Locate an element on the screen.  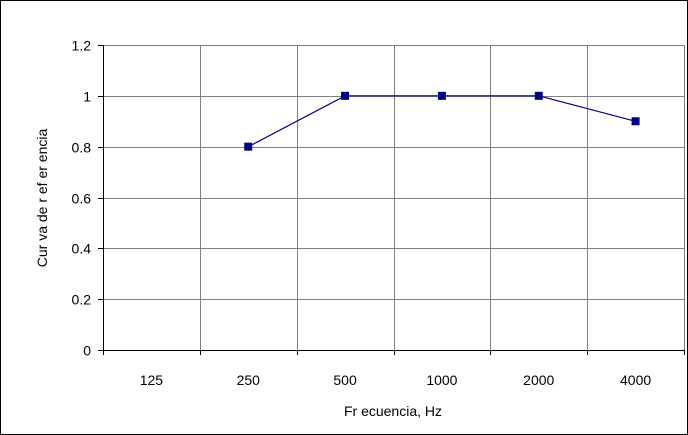
x-tick-label: 125 is located at coordinates (152, 380).